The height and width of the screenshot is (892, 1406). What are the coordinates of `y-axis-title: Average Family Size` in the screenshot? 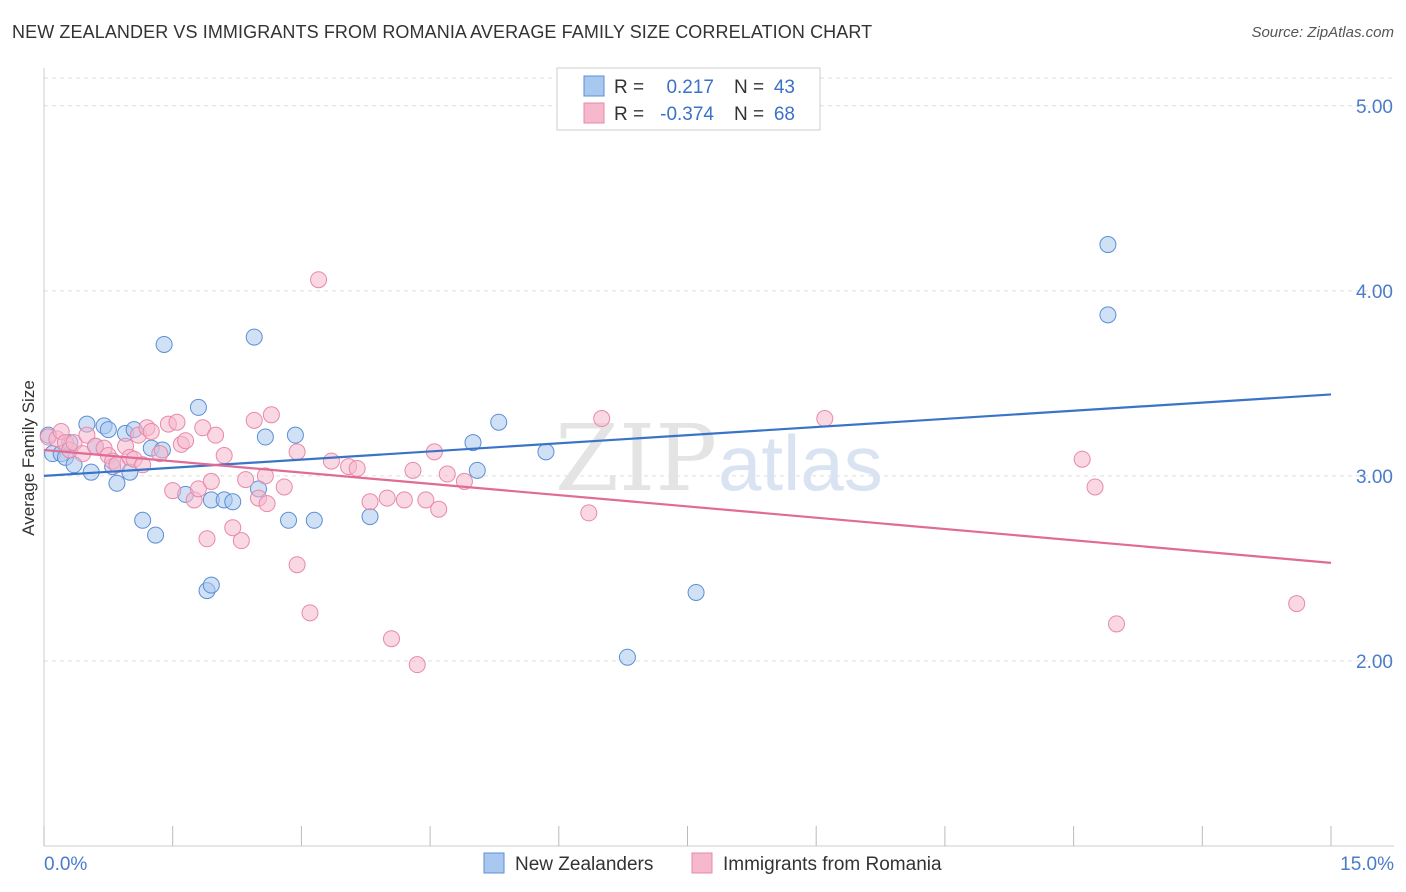 It's located at (28, 458).